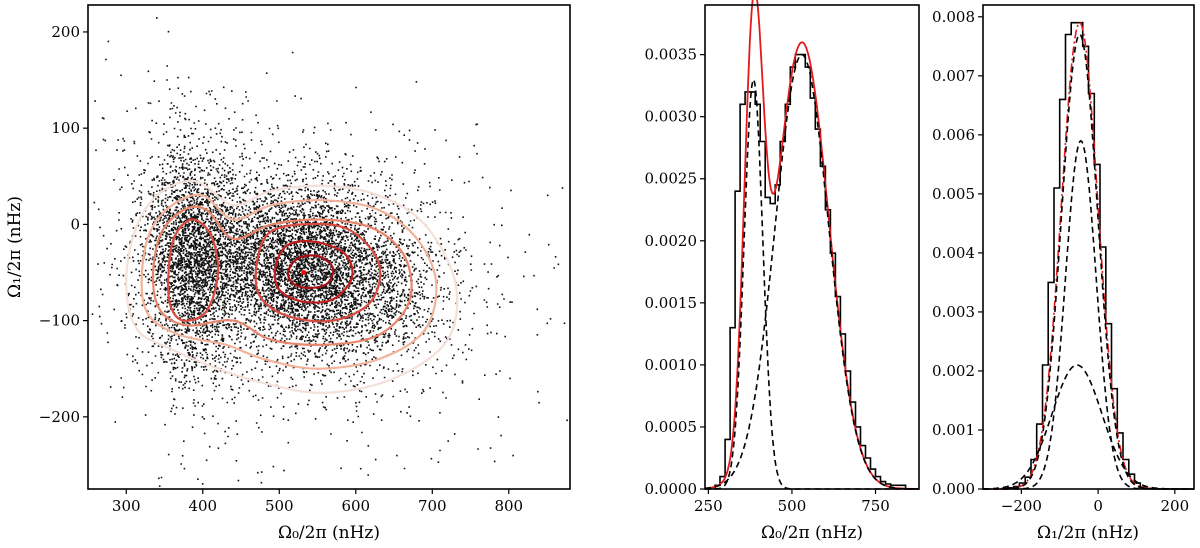 This screenshot has width=1200, height=548. I want to click on y-tick-label: 0.007, so click(953, 76).